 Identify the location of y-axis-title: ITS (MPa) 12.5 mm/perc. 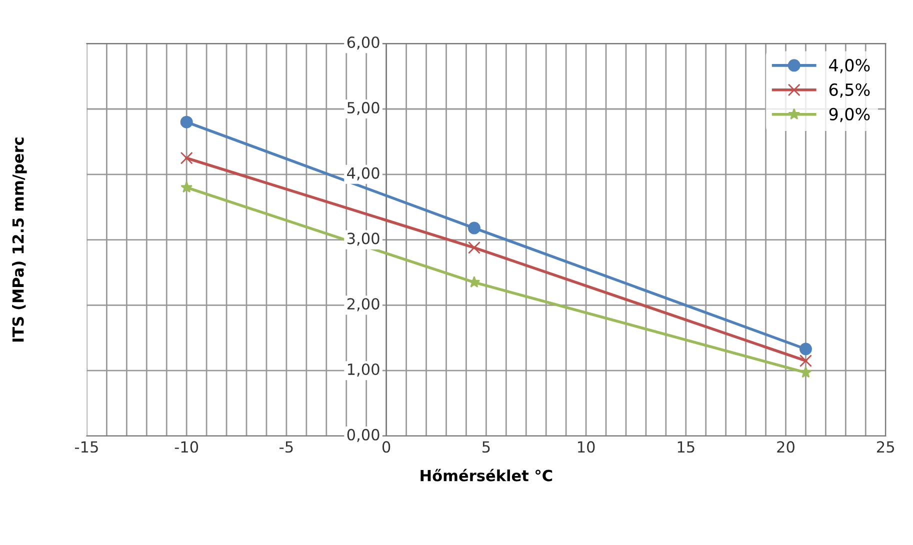
(19, 240).